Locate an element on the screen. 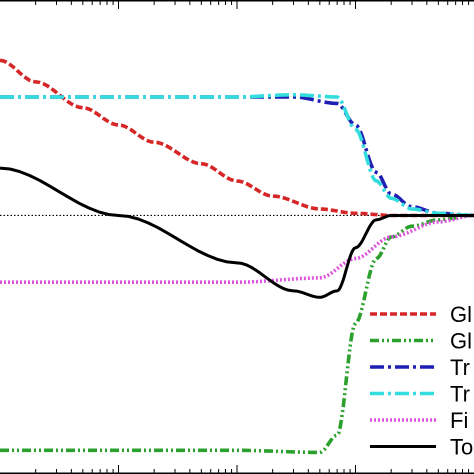  legend-label-3: Tr is located at coordinates (460, 367).